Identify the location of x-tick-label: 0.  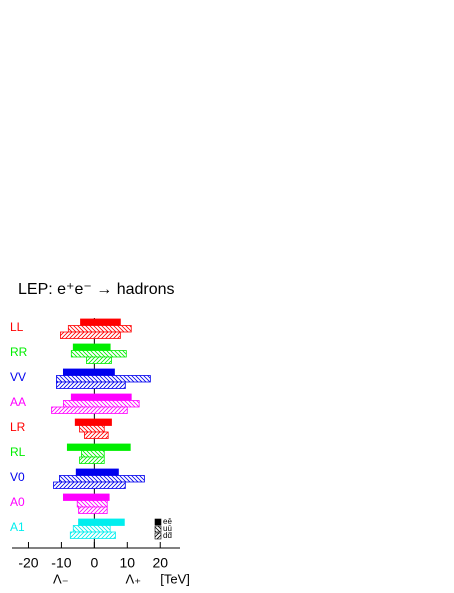
(94, 563).